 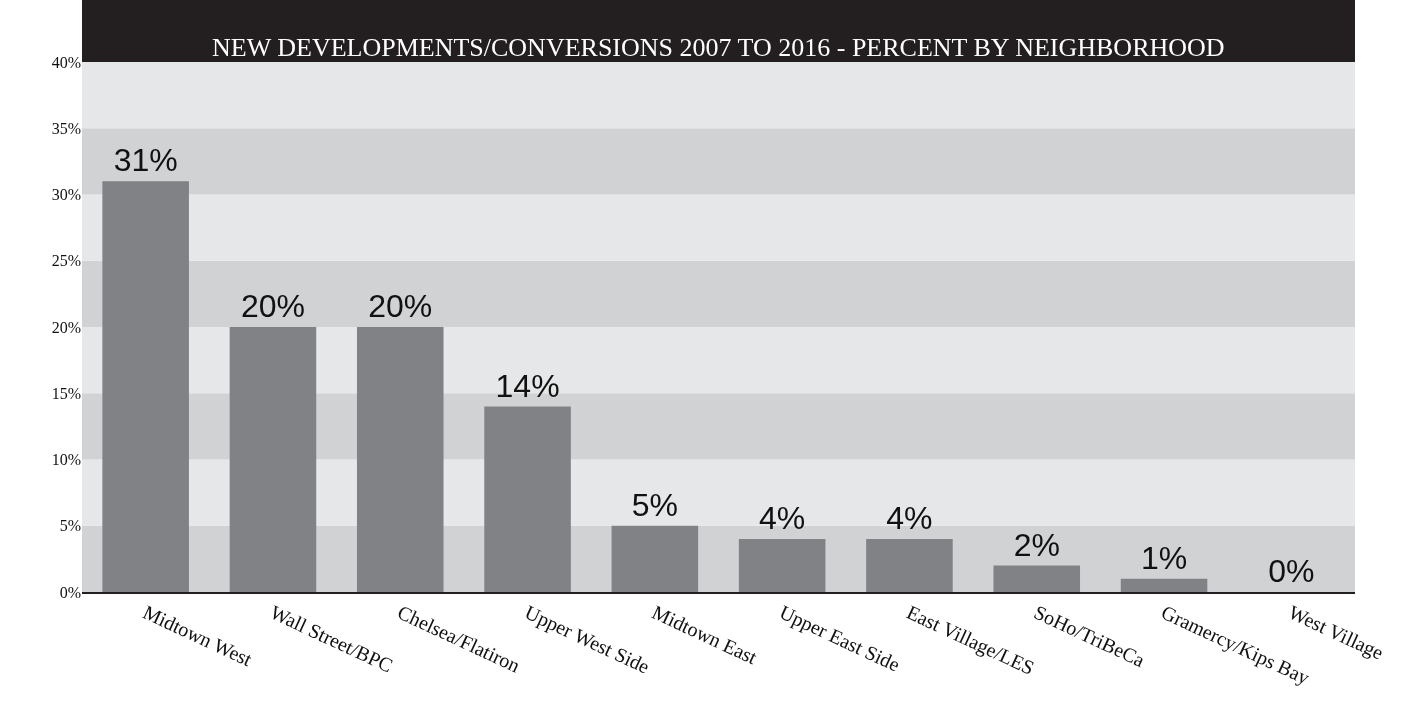 I want to click on y-tick-label: 0%, so click(x=70, y=592).